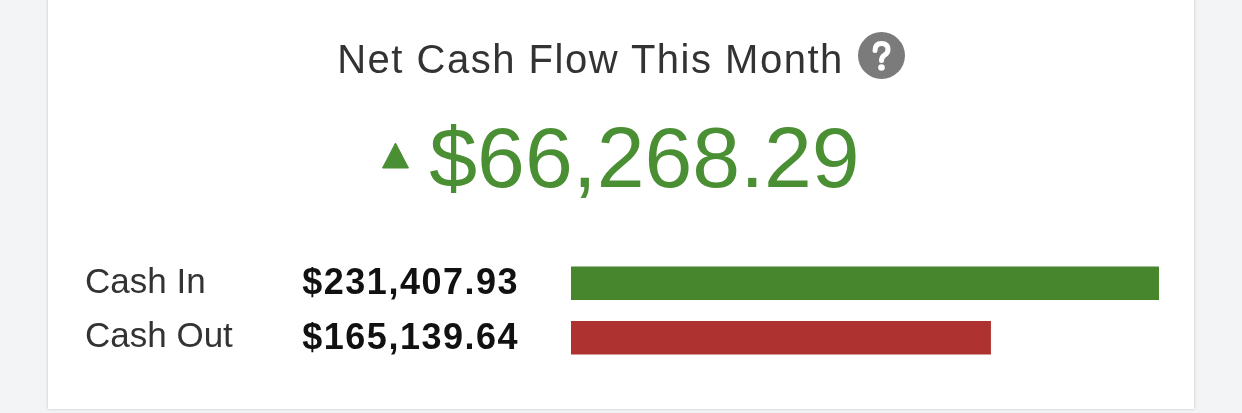  What do you see at coordinates (145, 280) in the screenshot?
I see `y-tick-label: Cash In` at bounding box center [145, 280].